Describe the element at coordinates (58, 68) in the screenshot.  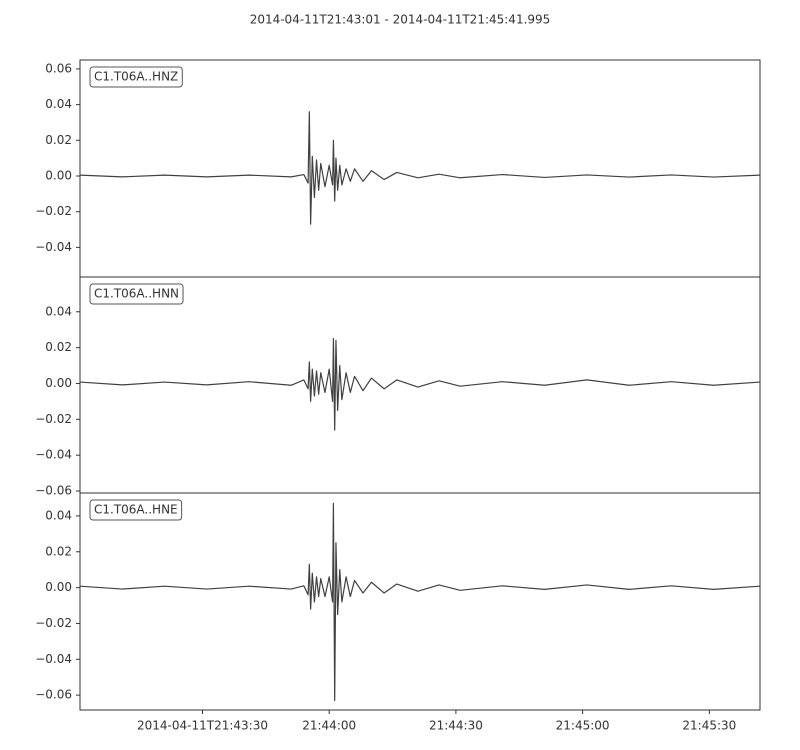
I see `y-tick-label: 0.06` at that location.